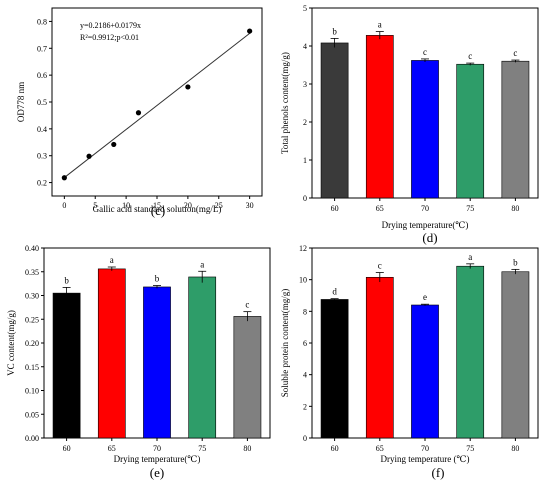 The image size is (550, 486). What do you see at coordinates (305, 311) in the screenshot?
I see `y-tick-label: 8` at bounding box center [305, 311].